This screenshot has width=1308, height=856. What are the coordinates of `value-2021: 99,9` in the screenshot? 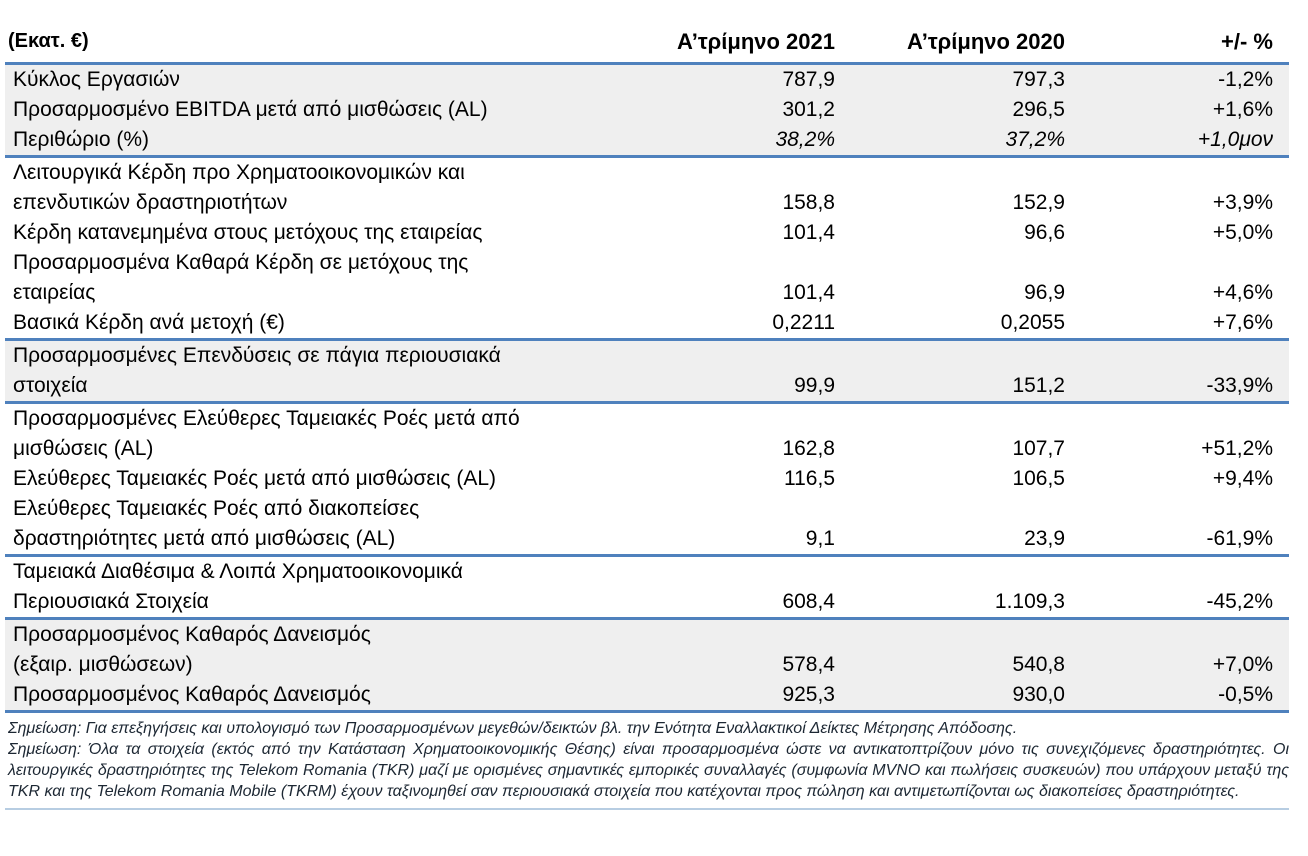 It's located at (732, 370).